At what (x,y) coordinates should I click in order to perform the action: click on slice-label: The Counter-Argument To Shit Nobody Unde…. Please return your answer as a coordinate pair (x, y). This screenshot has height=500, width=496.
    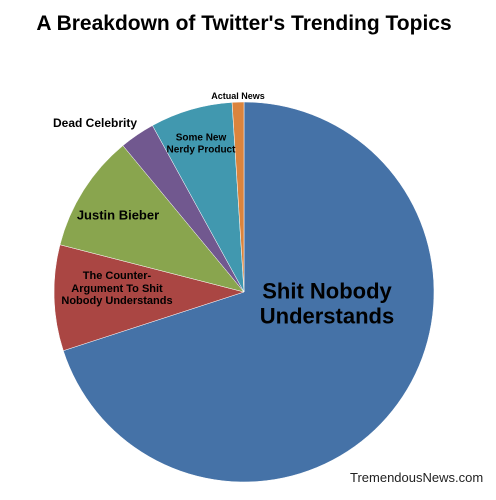
    Looking at the image, I should click on (117, 289).